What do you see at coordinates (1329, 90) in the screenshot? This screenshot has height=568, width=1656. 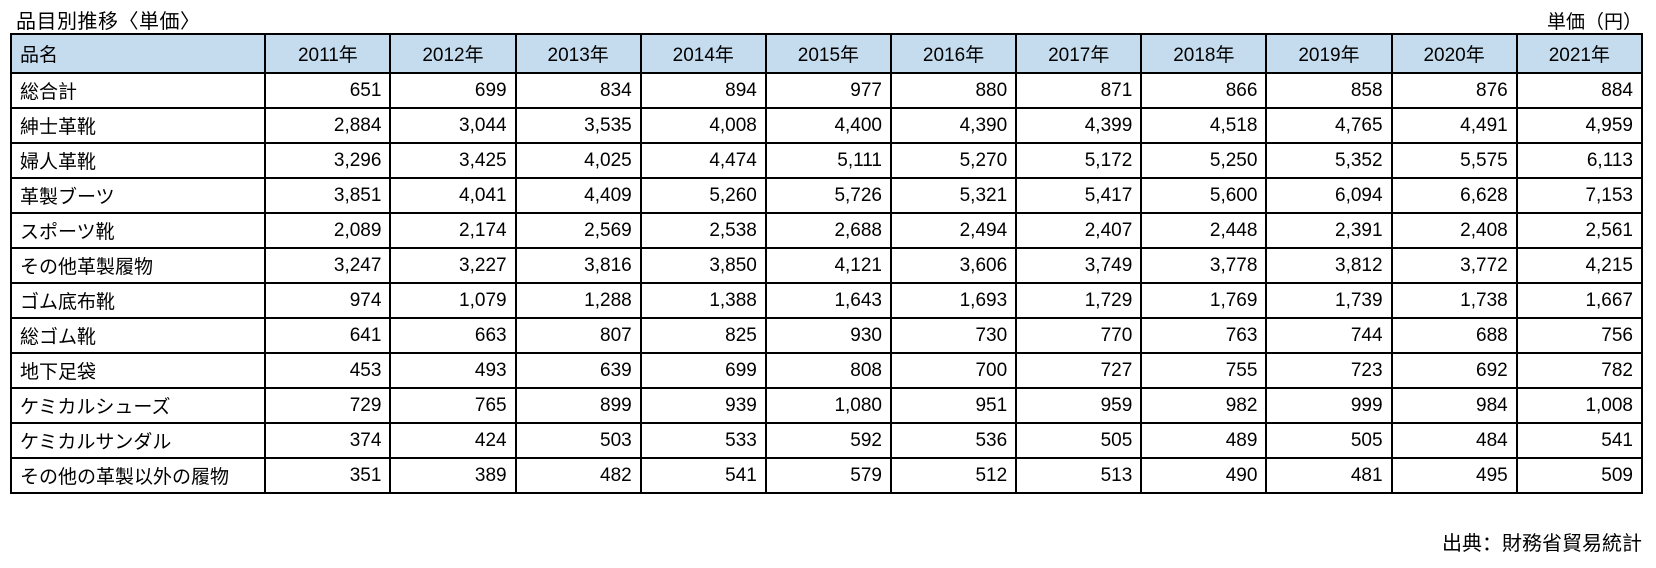 I see `value-cell: 858` at bounding box center [1329, 90].